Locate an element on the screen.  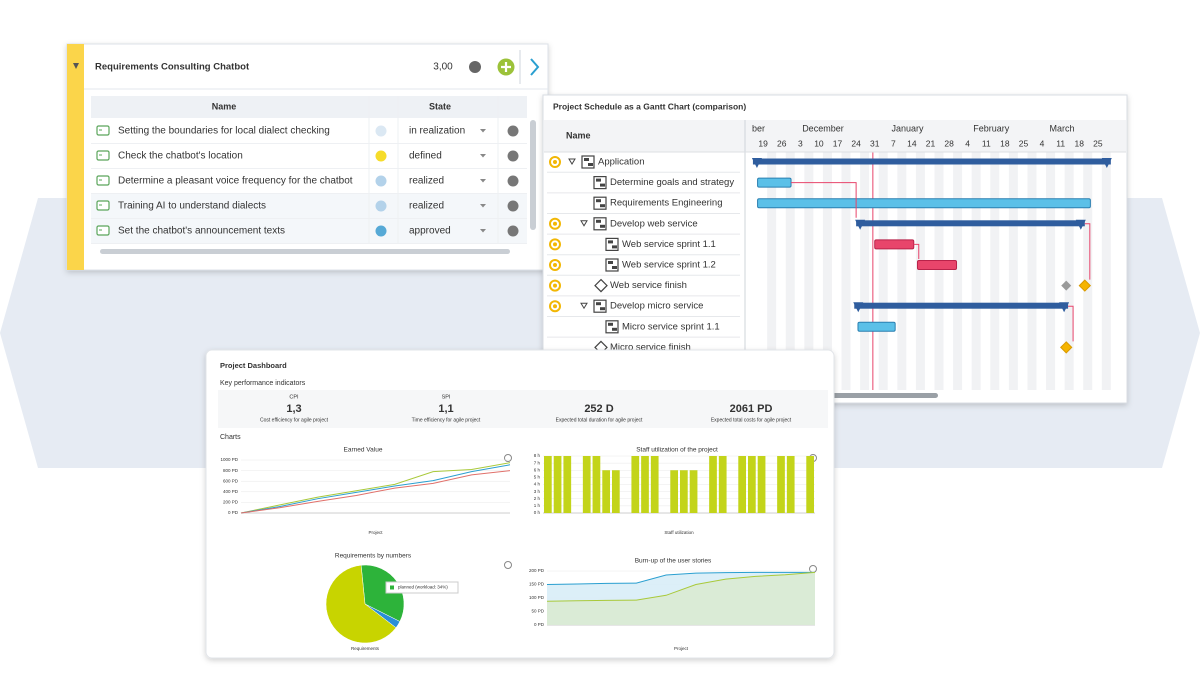
chart-title: Staff utilization of the project is located at coordinates (677, 450).